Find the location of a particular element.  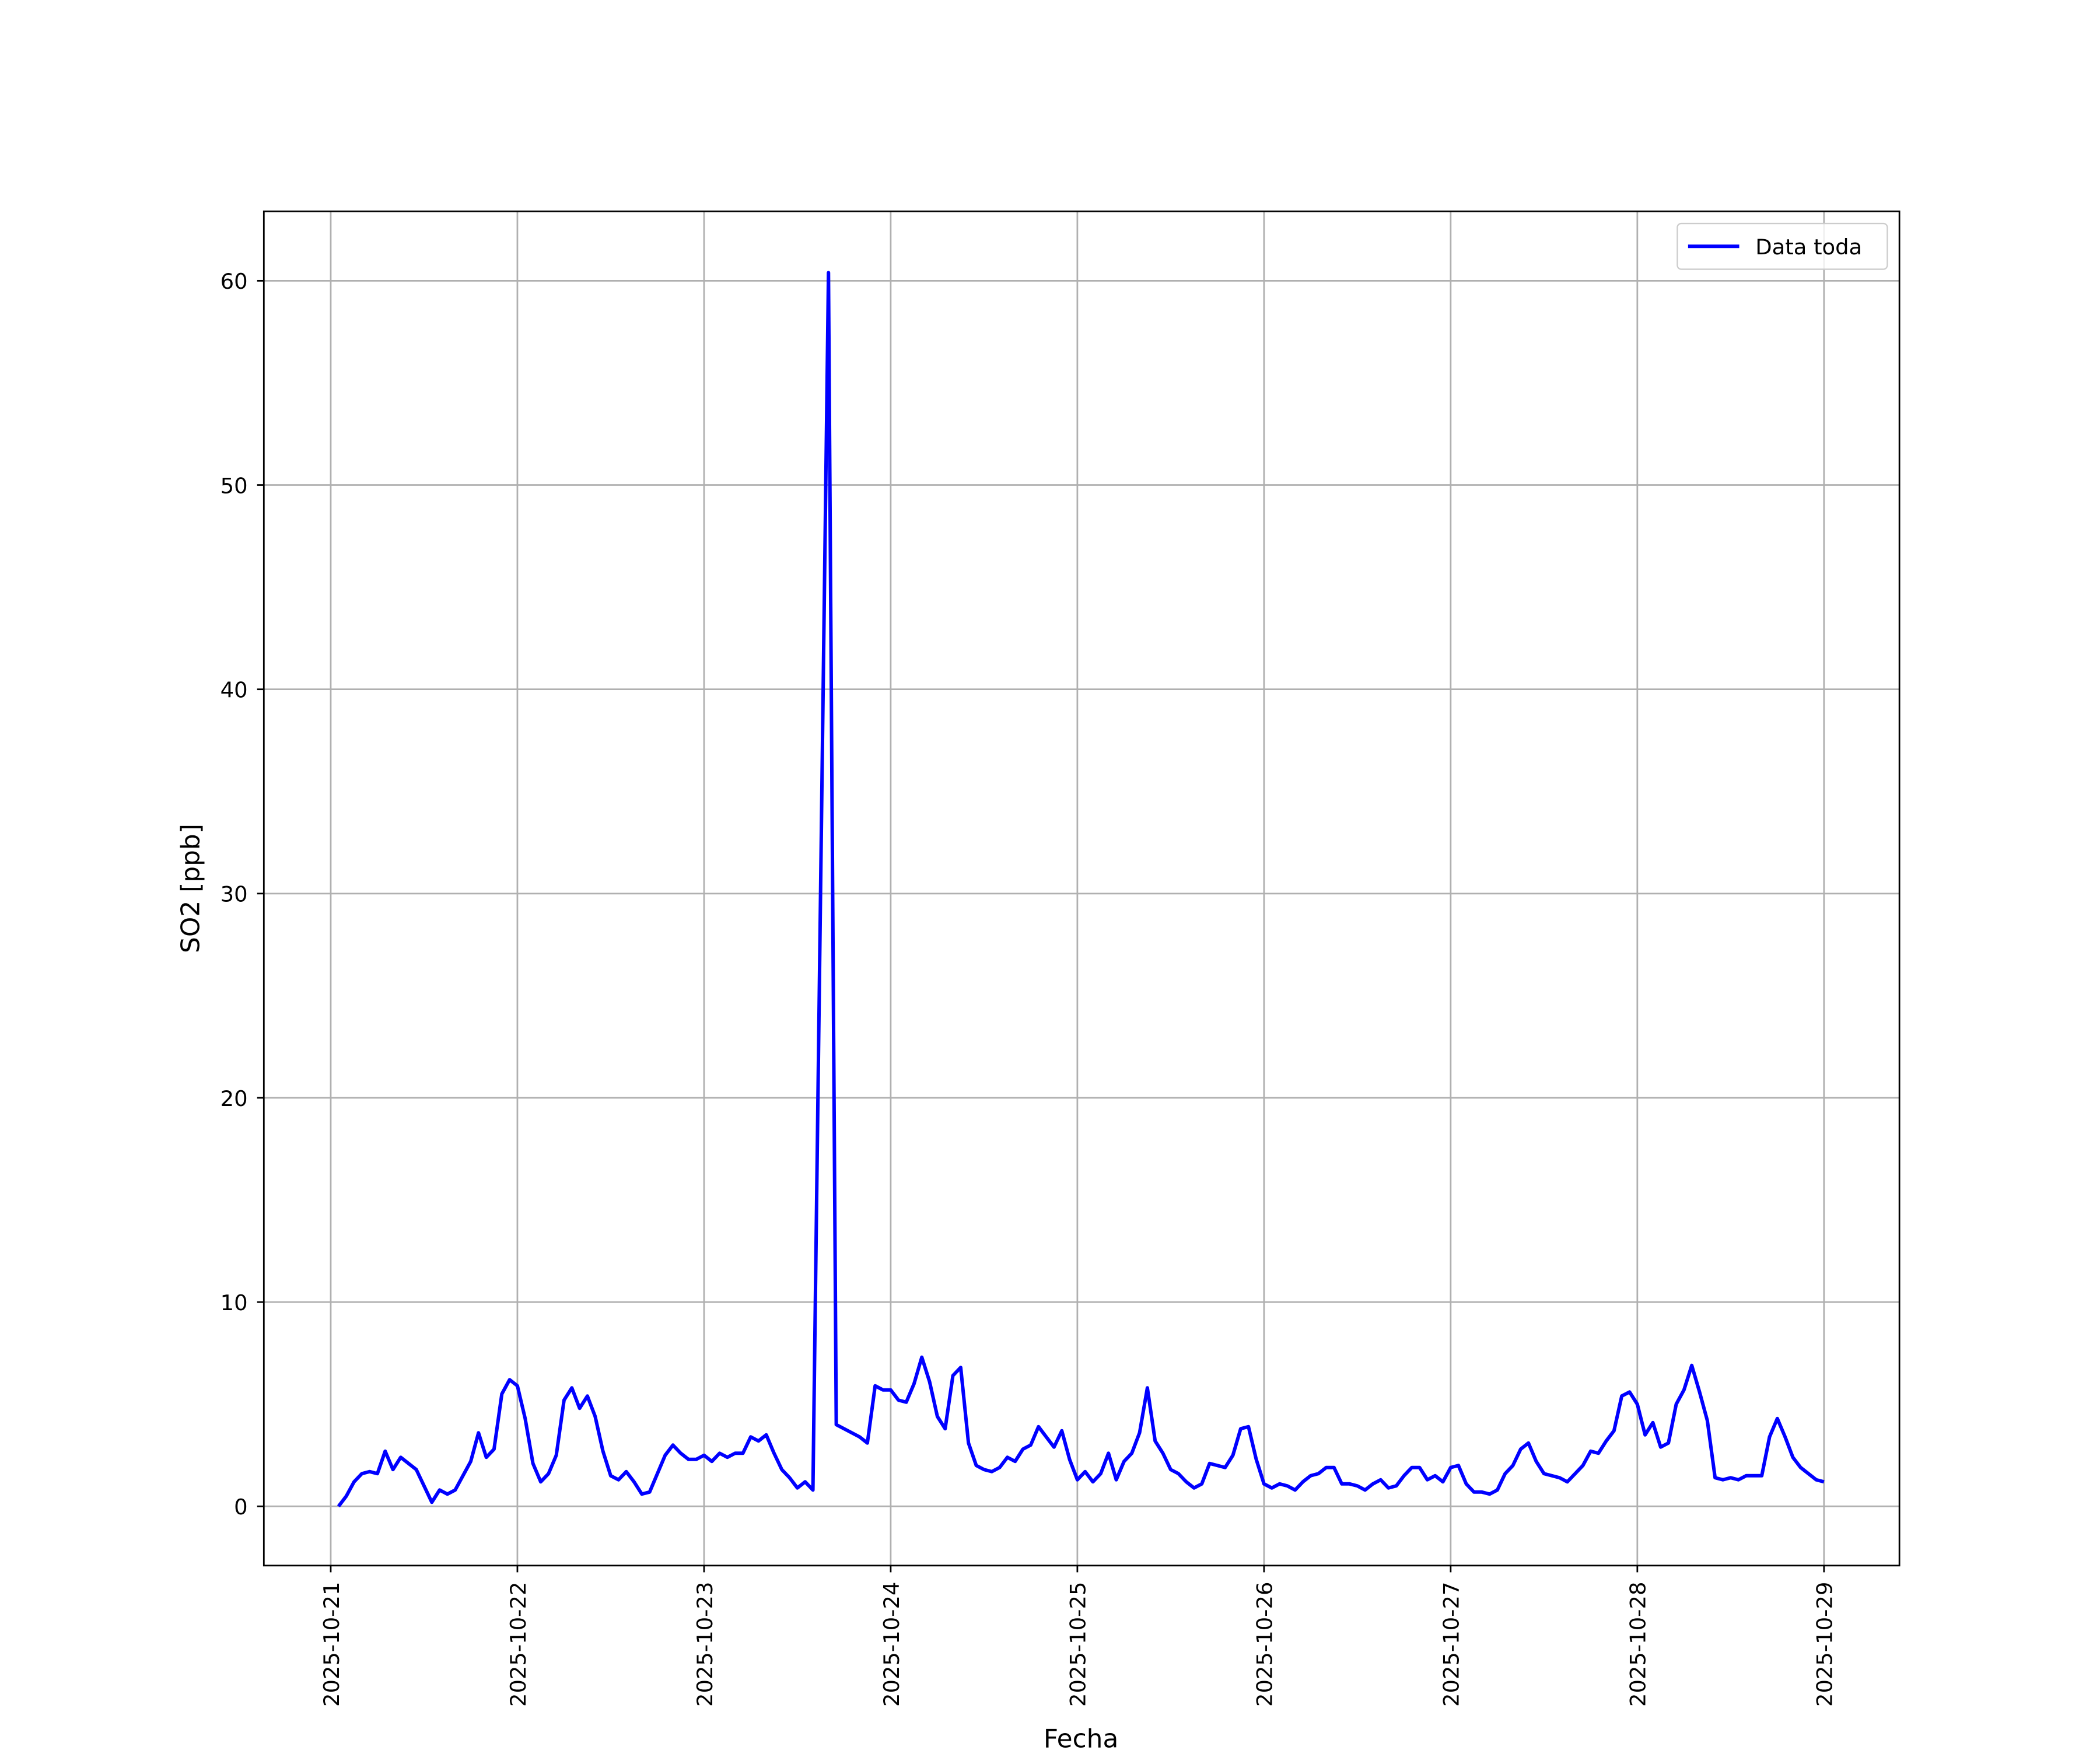

y-tick-label: 60 is located at coordinates (234, 281).